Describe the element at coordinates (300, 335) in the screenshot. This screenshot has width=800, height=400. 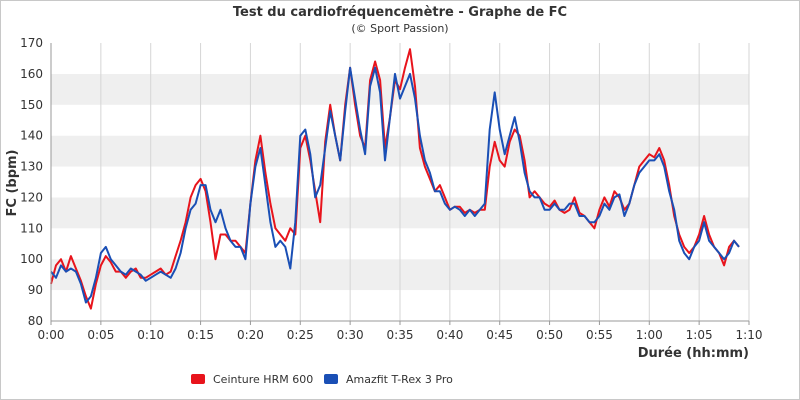
I see `x-tick-label: 0:25` at that location.